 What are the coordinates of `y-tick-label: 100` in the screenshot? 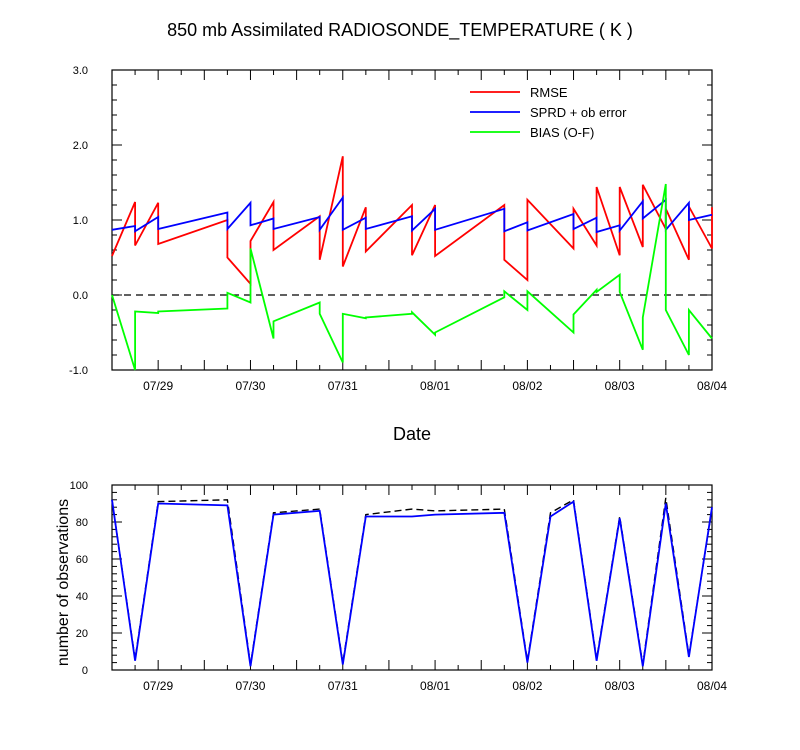 It's located at (79, 486).